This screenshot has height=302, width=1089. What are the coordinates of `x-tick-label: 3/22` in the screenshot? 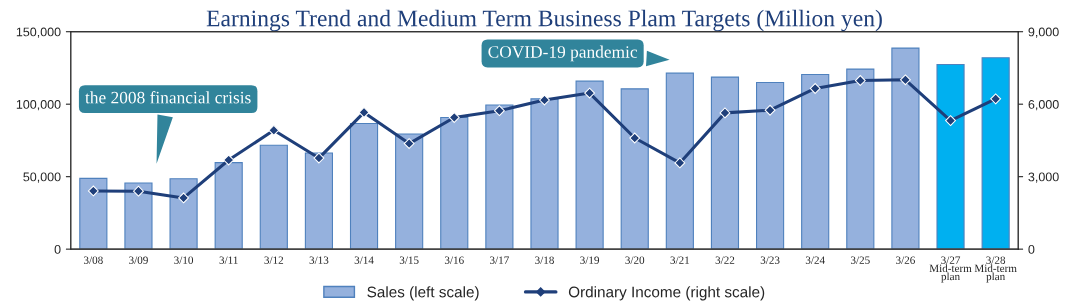 It's located at (725, 260).